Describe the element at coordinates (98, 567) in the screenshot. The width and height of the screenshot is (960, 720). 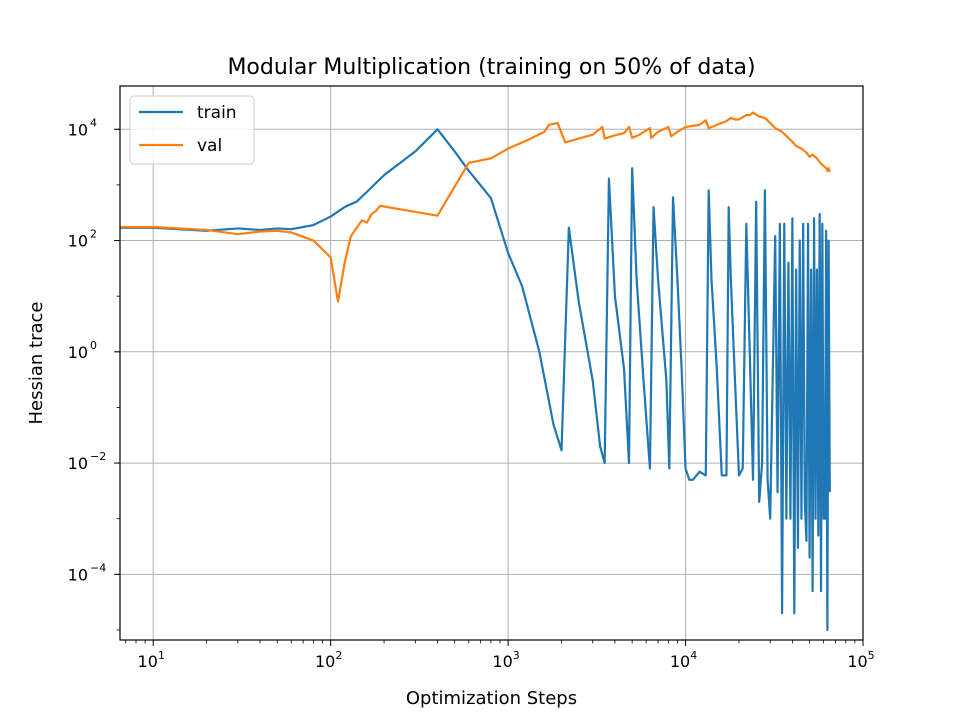
I see `y-tick-exponent: −4` at that location.